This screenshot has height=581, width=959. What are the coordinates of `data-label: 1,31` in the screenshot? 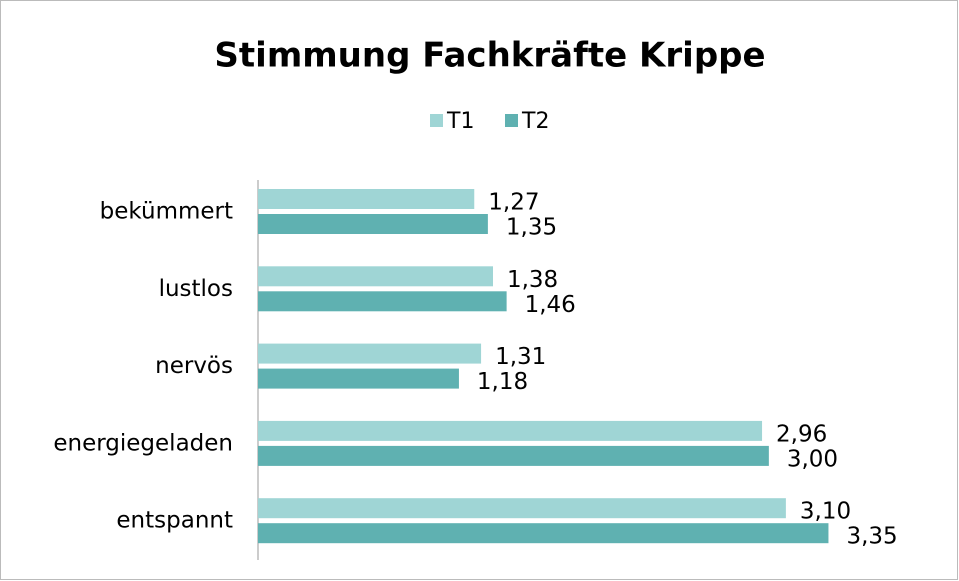 It's located at (520, 357).